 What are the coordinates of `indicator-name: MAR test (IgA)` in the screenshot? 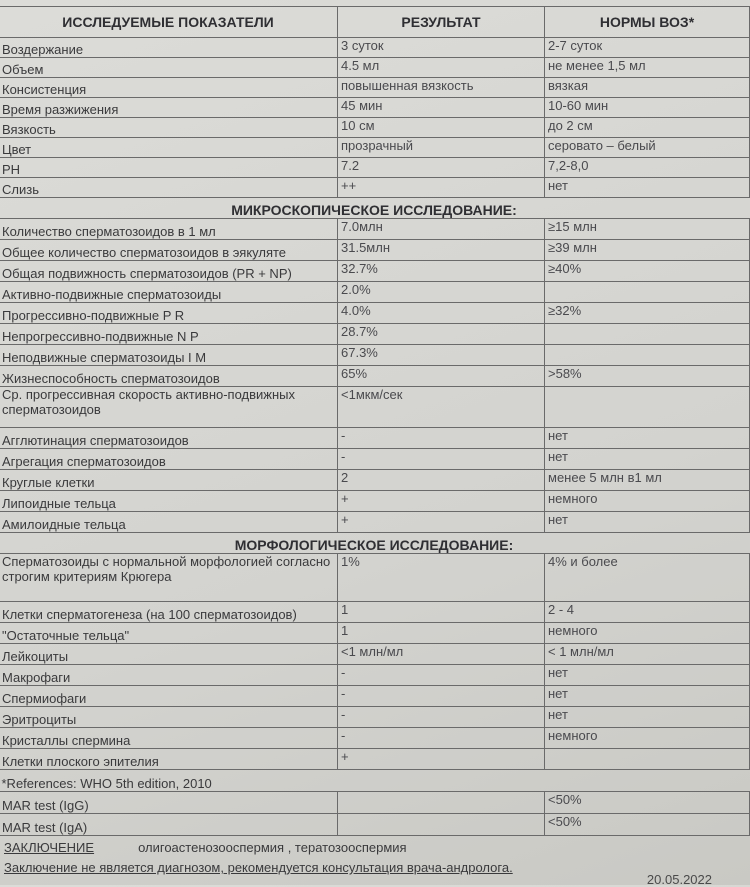 It's located at (169, 824).